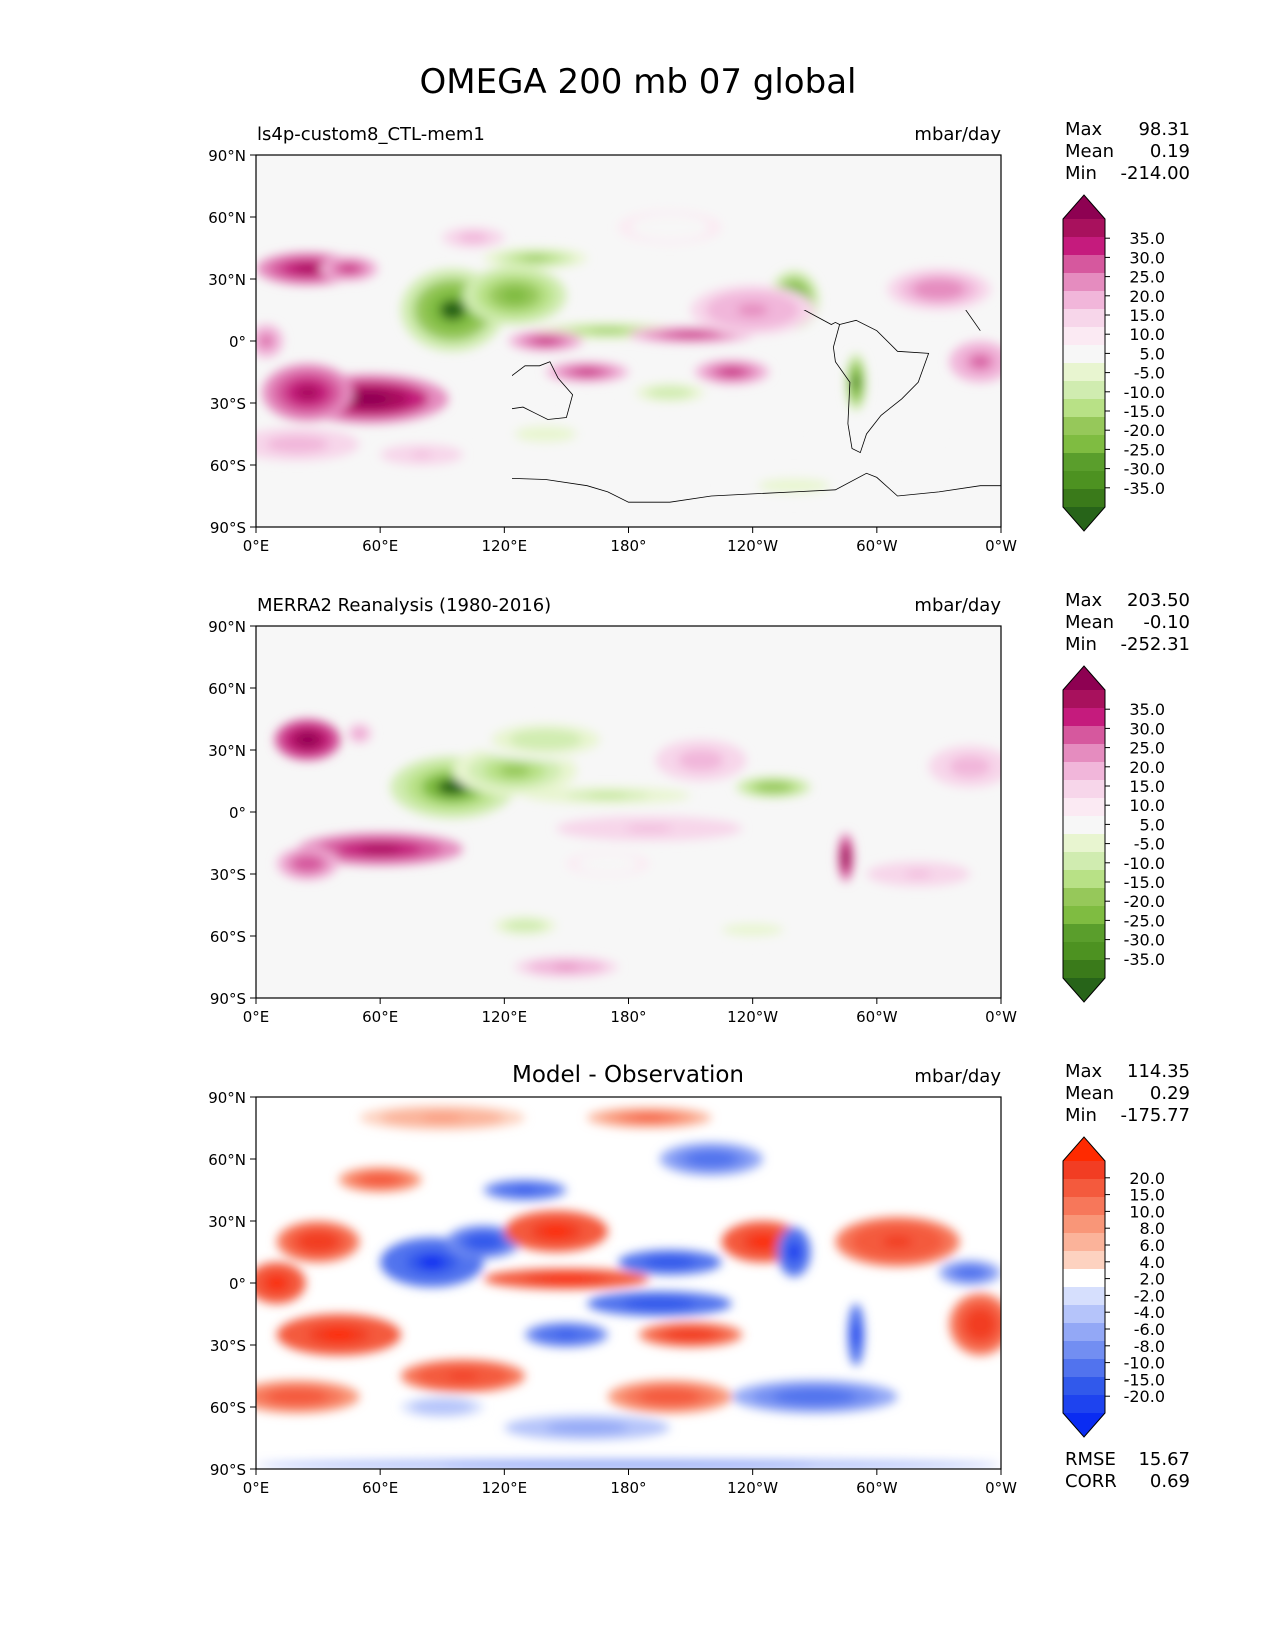 Image resolution: width=1275 pixels, height=1650 pixels. I want to click on panel-units: mbar/day, so click(957, 134).